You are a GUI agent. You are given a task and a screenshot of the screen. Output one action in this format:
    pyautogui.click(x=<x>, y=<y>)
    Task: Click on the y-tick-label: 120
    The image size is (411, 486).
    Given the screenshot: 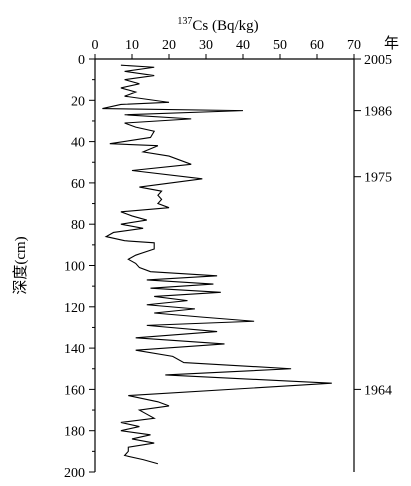 What is the action you would take?
    pyautogui.click(x=74, y=308)
    